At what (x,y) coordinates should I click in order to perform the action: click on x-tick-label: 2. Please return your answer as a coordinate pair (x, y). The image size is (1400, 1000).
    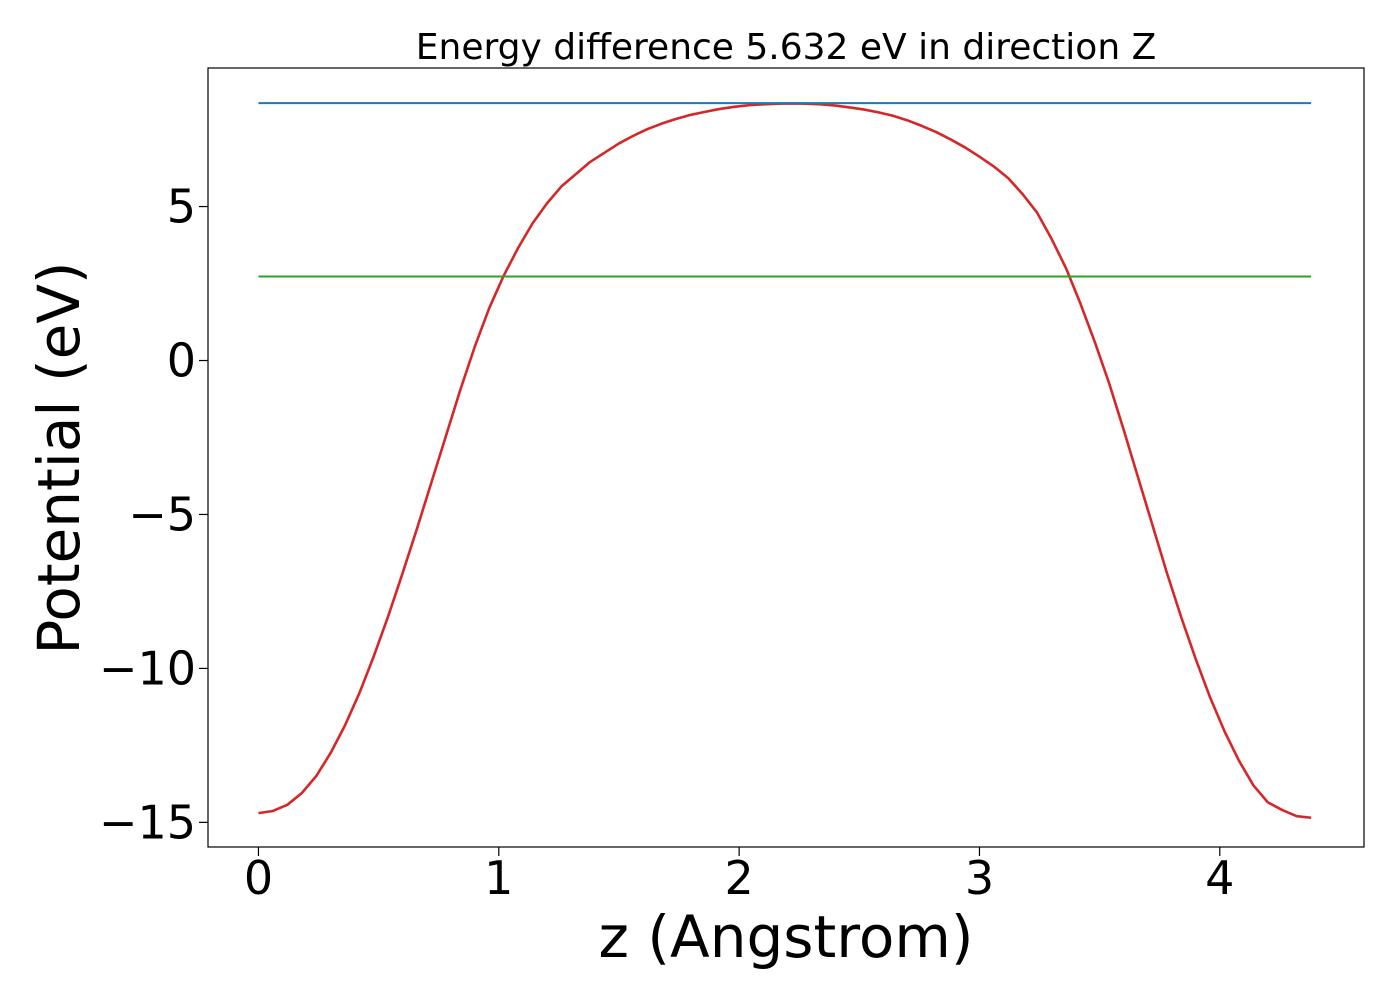
    Looking at the image, I should click on (738, 878).